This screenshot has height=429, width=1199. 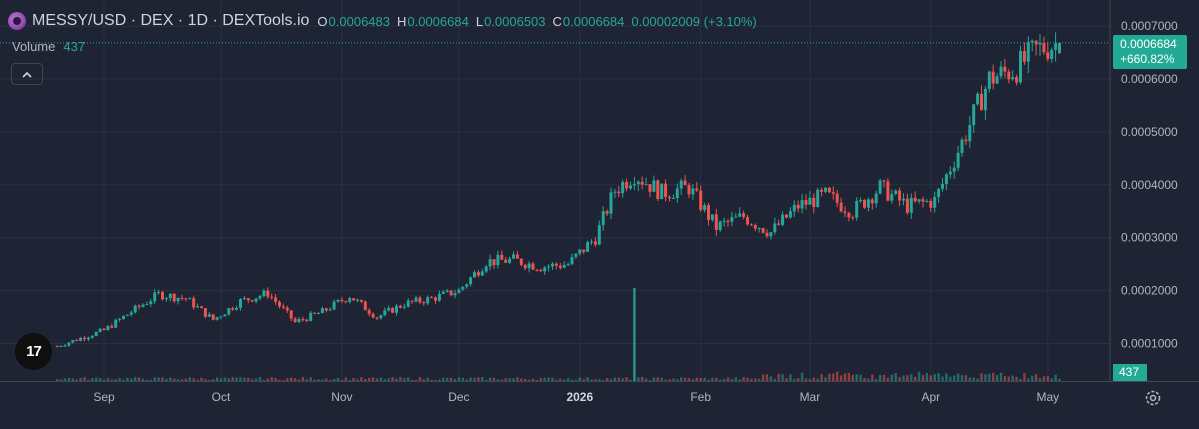 I want to click on volume-legend: Volume 437, so click(x=48, y=46).